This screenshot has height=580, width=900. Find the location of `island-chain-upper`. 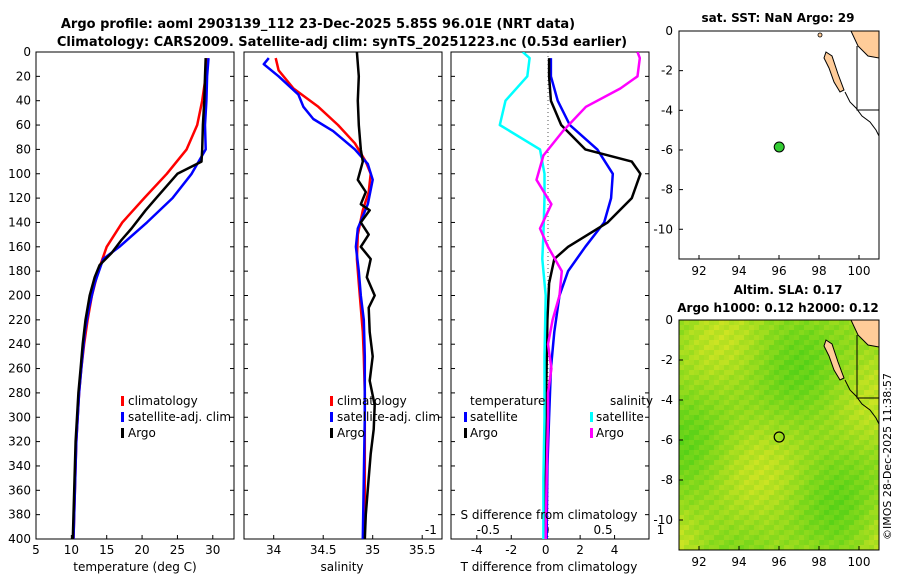

island-chain-upper is located at coordinates (834, 72).